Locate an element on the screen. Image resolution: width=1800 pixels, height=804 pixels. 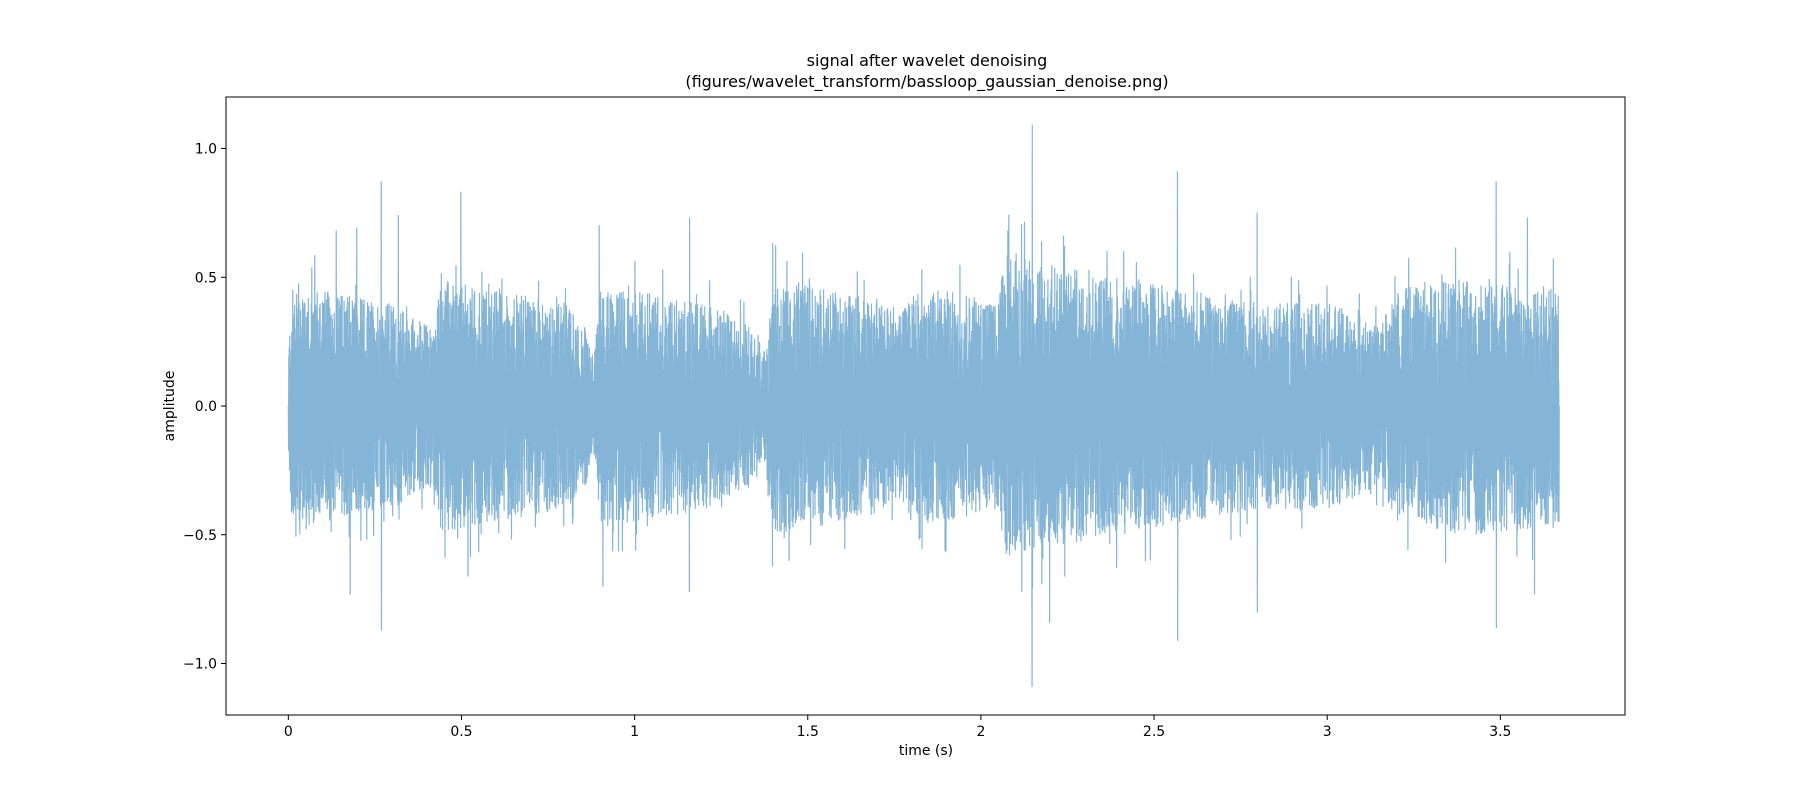
y-tick-label: 0.5 is located at coordinates (206, 278).